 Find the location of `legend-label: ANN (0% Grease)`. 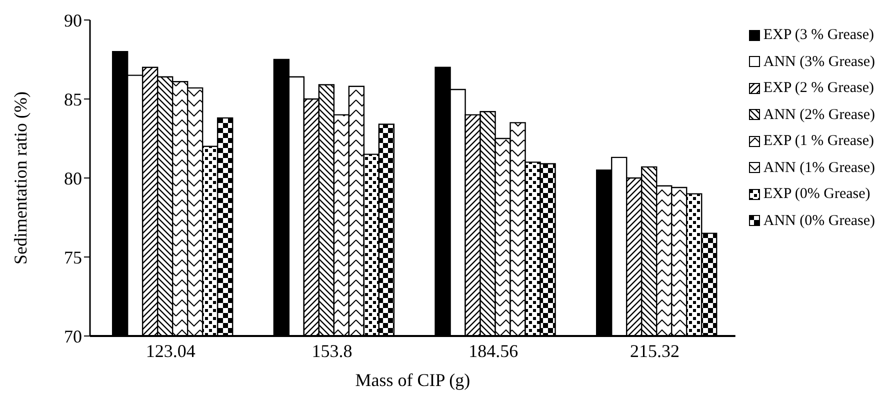

legend-label: ANN (0% Grease) is located at coordinates (819, 221).